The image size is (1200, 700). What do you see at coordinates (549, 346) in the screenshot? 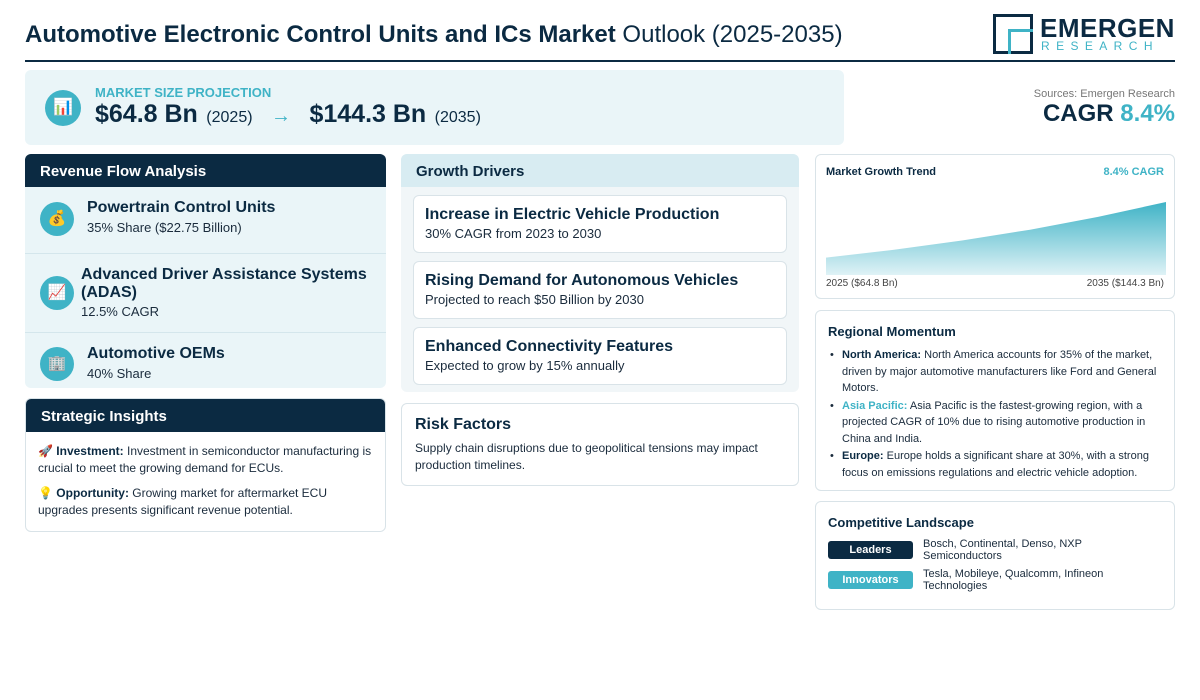
I see `driver-title: Enhanced Connectivity Features` at bounding box center [549, 346].